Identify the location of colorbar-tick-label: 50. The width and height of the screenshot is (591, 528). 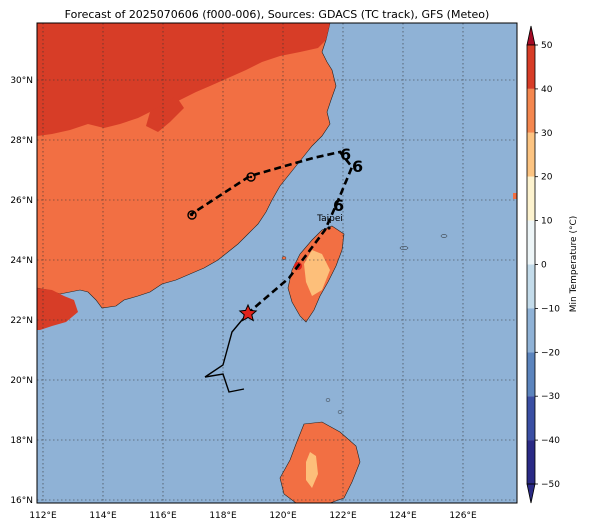
(547, 46).